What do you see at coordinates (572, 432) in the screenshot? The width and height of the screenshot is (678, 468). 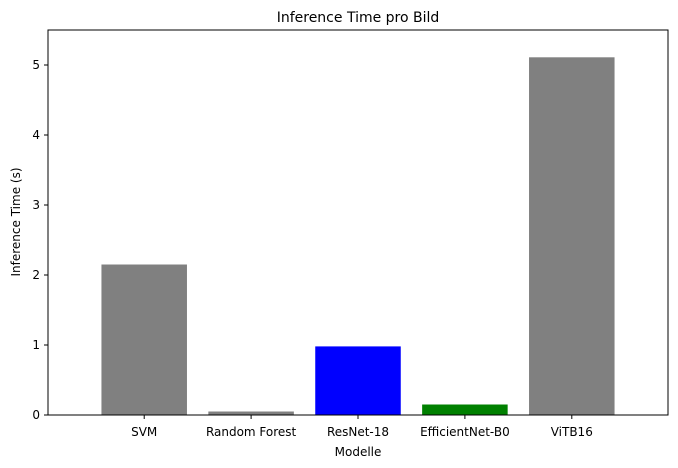 I see `x-tick-label: ViTB16` at bounding box center [572, 432].